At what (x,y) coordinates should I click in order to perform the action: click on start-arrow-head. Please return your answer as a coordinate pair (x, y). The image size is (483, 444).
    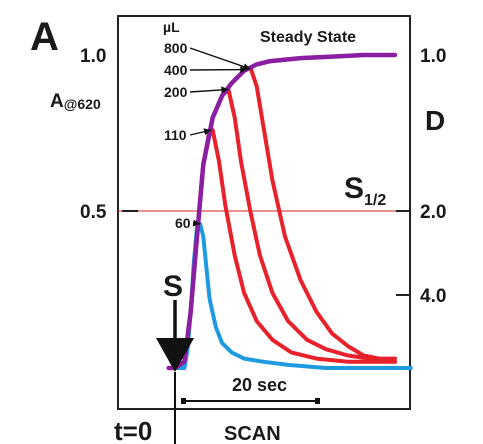
    Looking at the image, I should click on (175, 355).